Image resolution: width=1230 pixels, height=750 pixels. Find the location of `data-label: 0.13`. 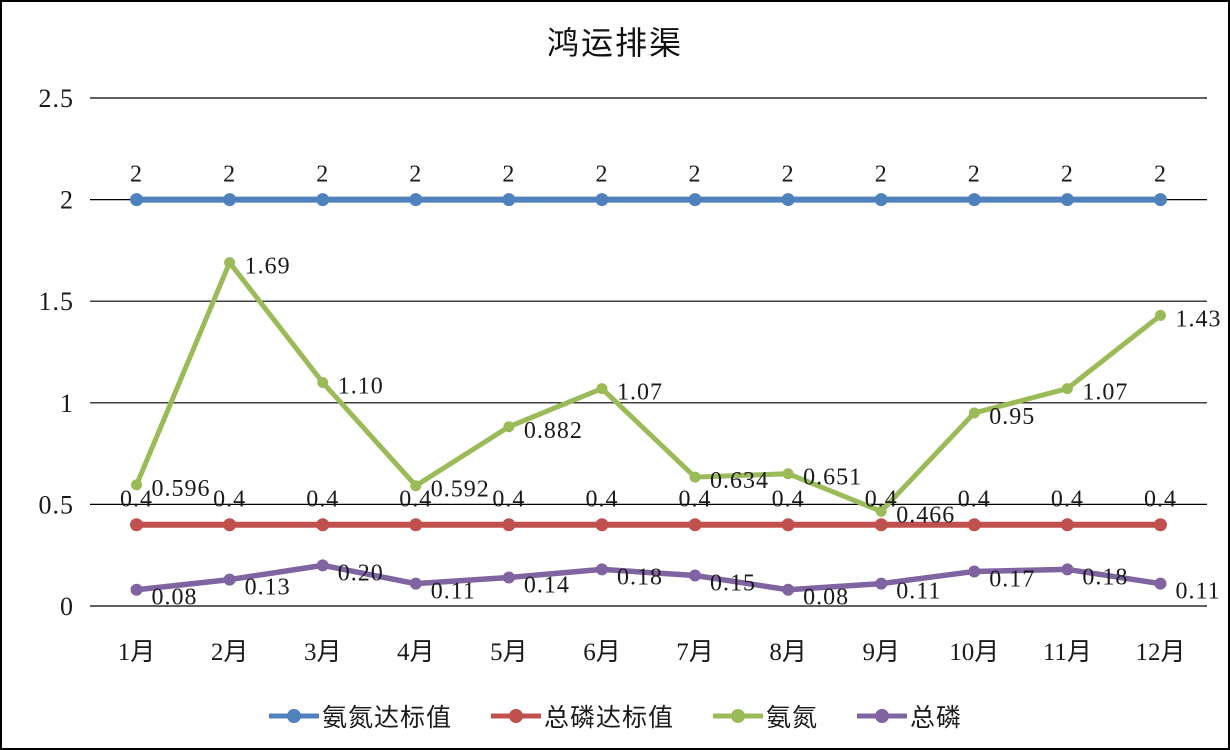

data-label: 0.13 is located at coordinates (268, 588).